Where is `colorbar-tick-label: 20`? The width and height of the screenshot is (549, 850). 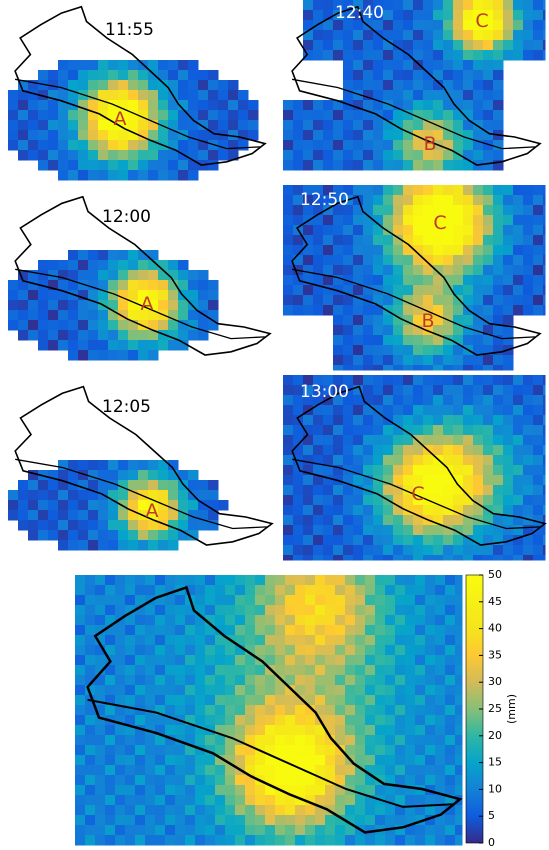 colorbar-tick-label: 20 is located at coordinates (495, 735).